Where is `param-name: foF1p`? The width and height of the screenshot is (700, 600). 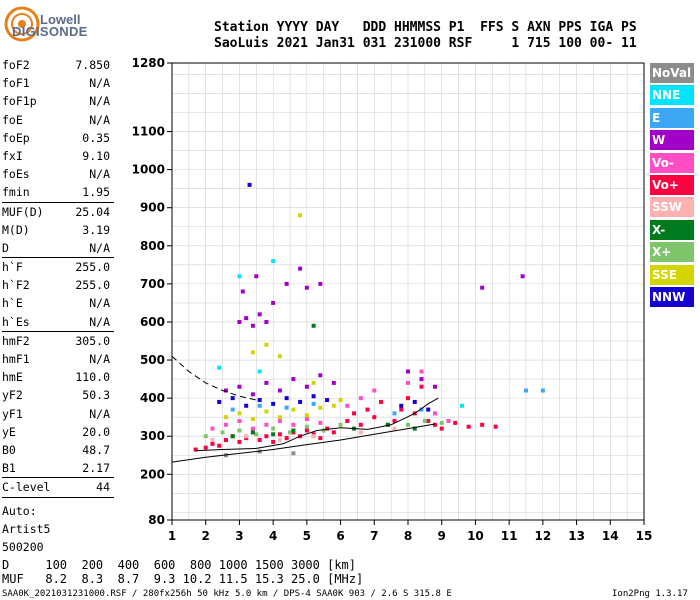 param-name: foF1p is located at coordinates (19, 101).